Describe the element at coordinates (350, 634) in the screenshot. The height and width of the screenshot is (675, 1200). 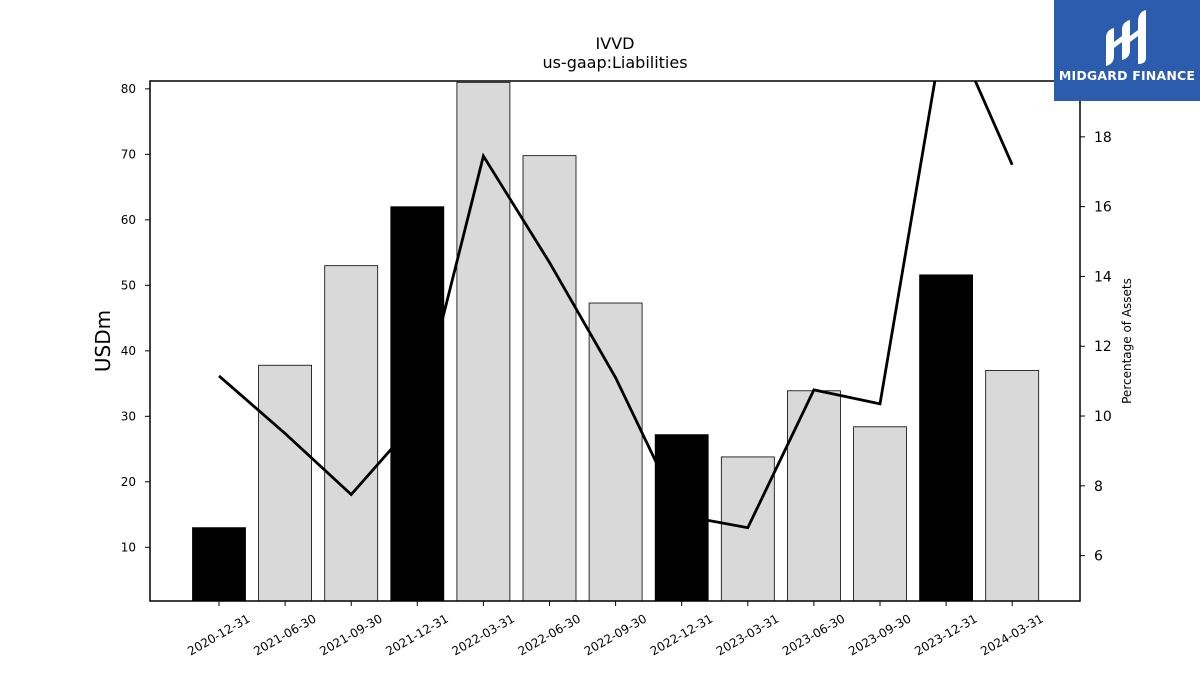
I see `x-tick-label: 2021-09-30` at that location.